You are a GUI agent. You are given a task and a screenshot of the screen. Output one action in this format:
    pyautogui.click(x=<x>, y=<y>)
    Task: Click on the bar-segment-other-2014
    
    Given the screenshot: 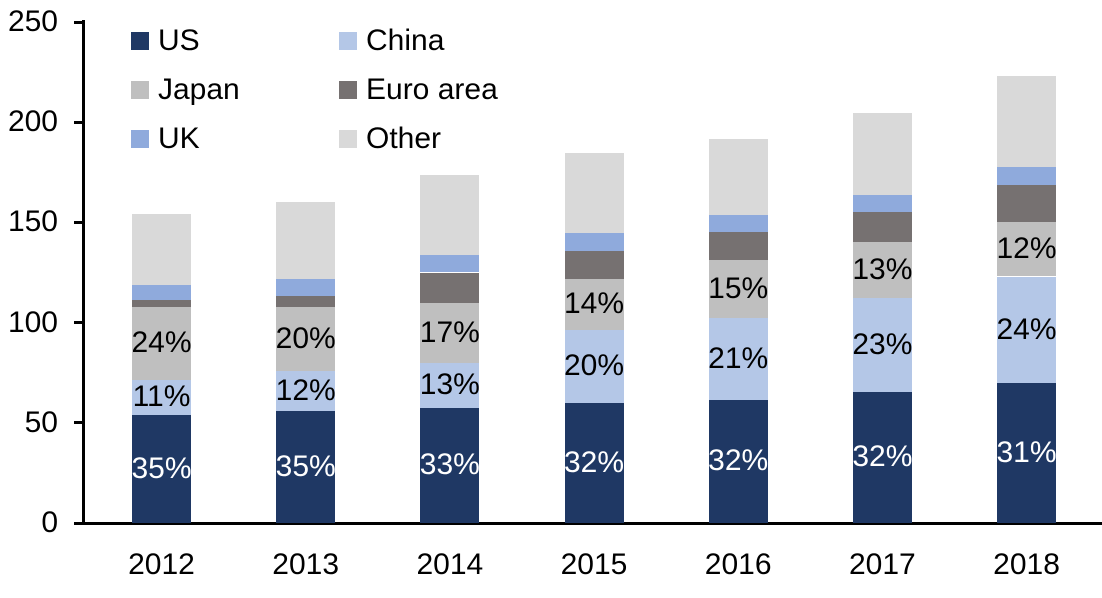 What is the action you would take?
    pyautogui.click(x=450, y=215)
    